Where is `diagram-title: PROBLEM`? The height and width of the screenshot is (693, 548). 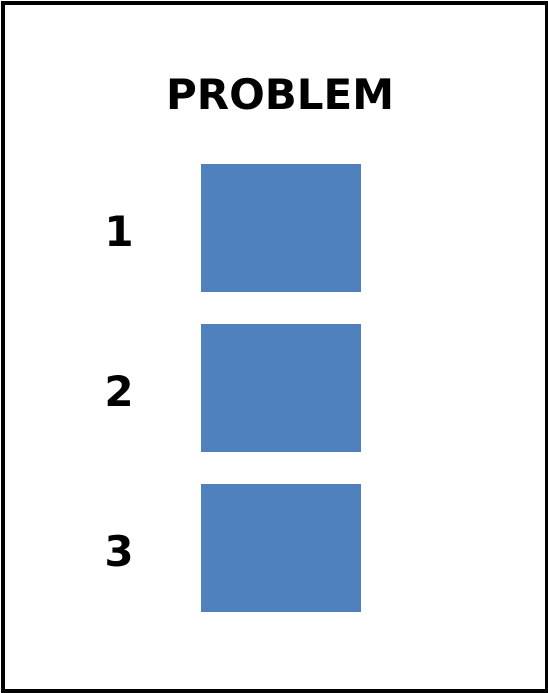
diagram-title: PROBLEM is located at coordinates (280, 94).